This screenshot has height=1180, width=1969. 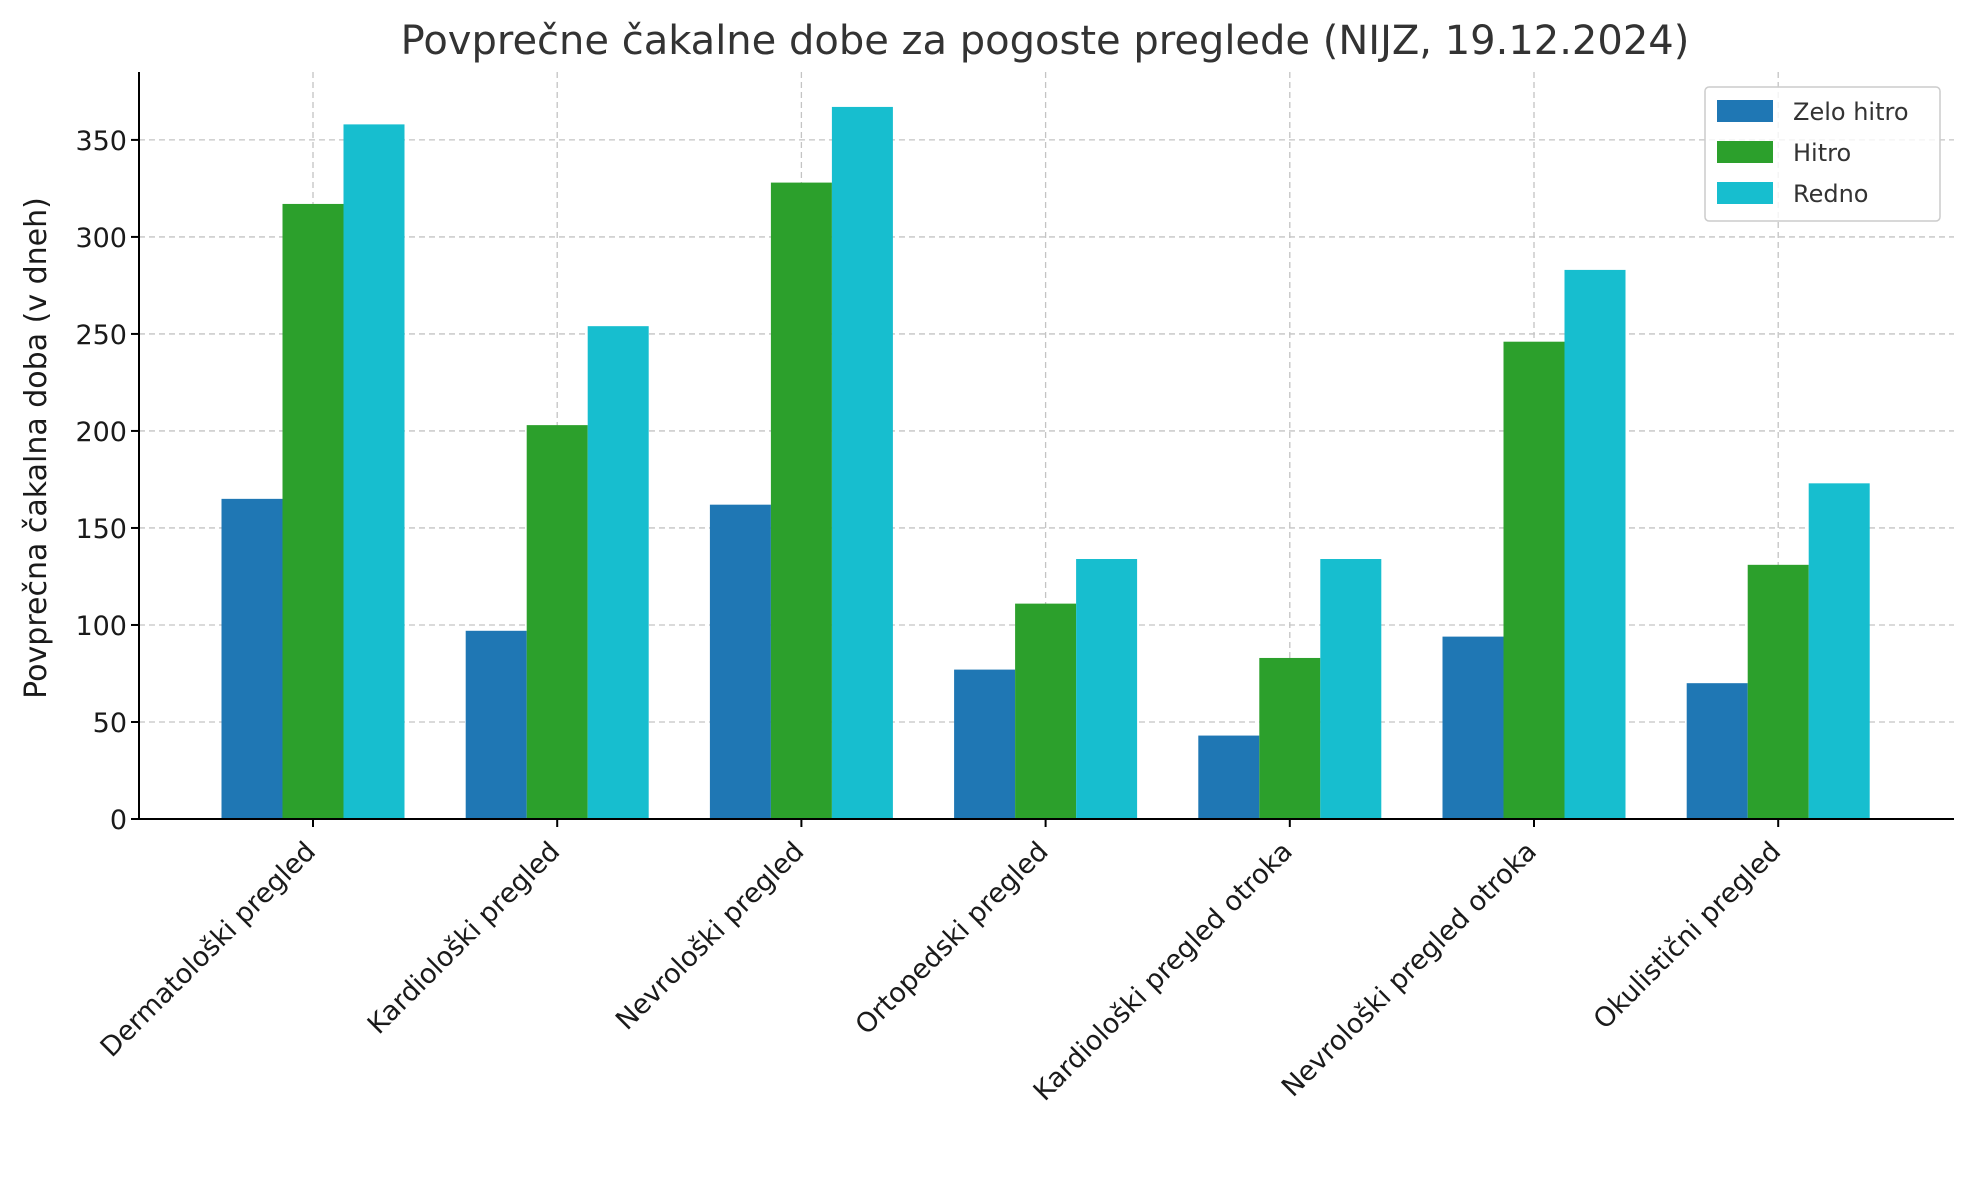 I want to click on y-tick-label: 250, so click(x=101, y=335).